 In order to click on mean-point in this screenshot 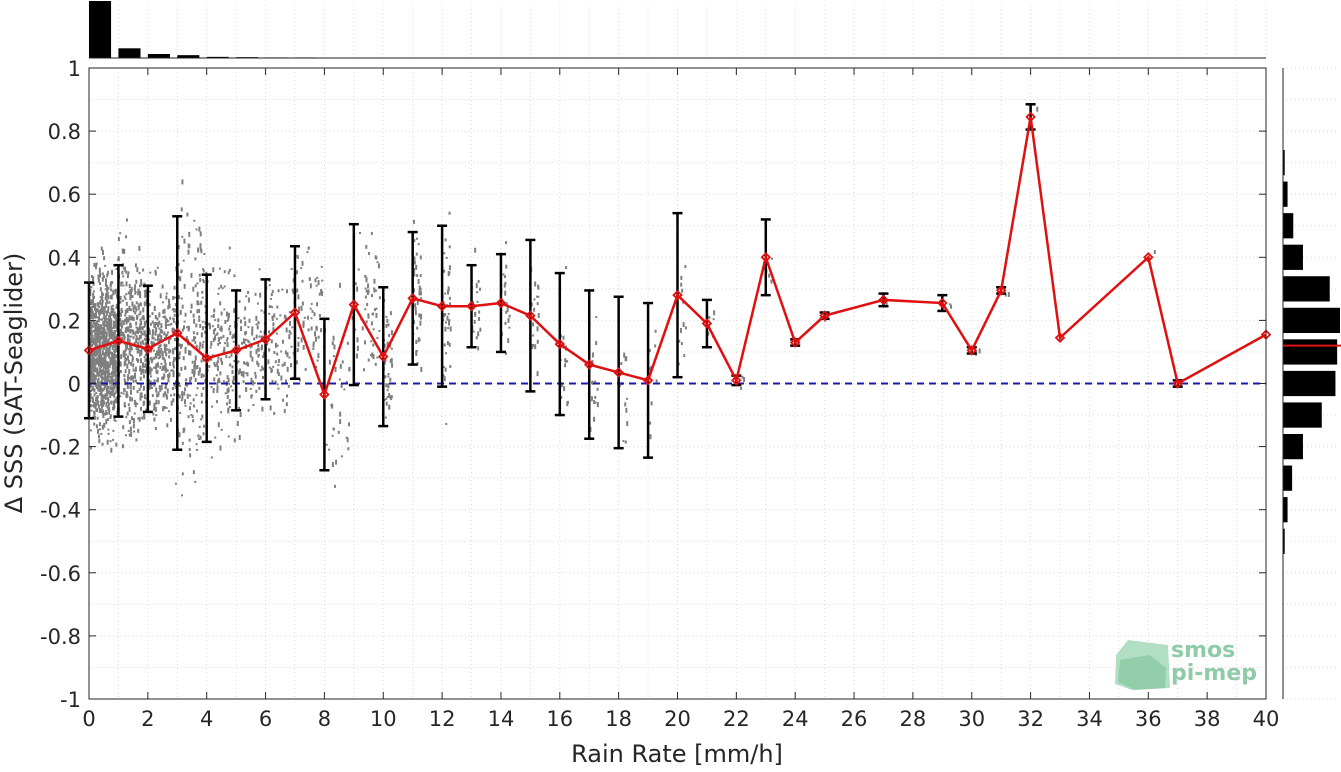, I will do `click(148, 349)`.